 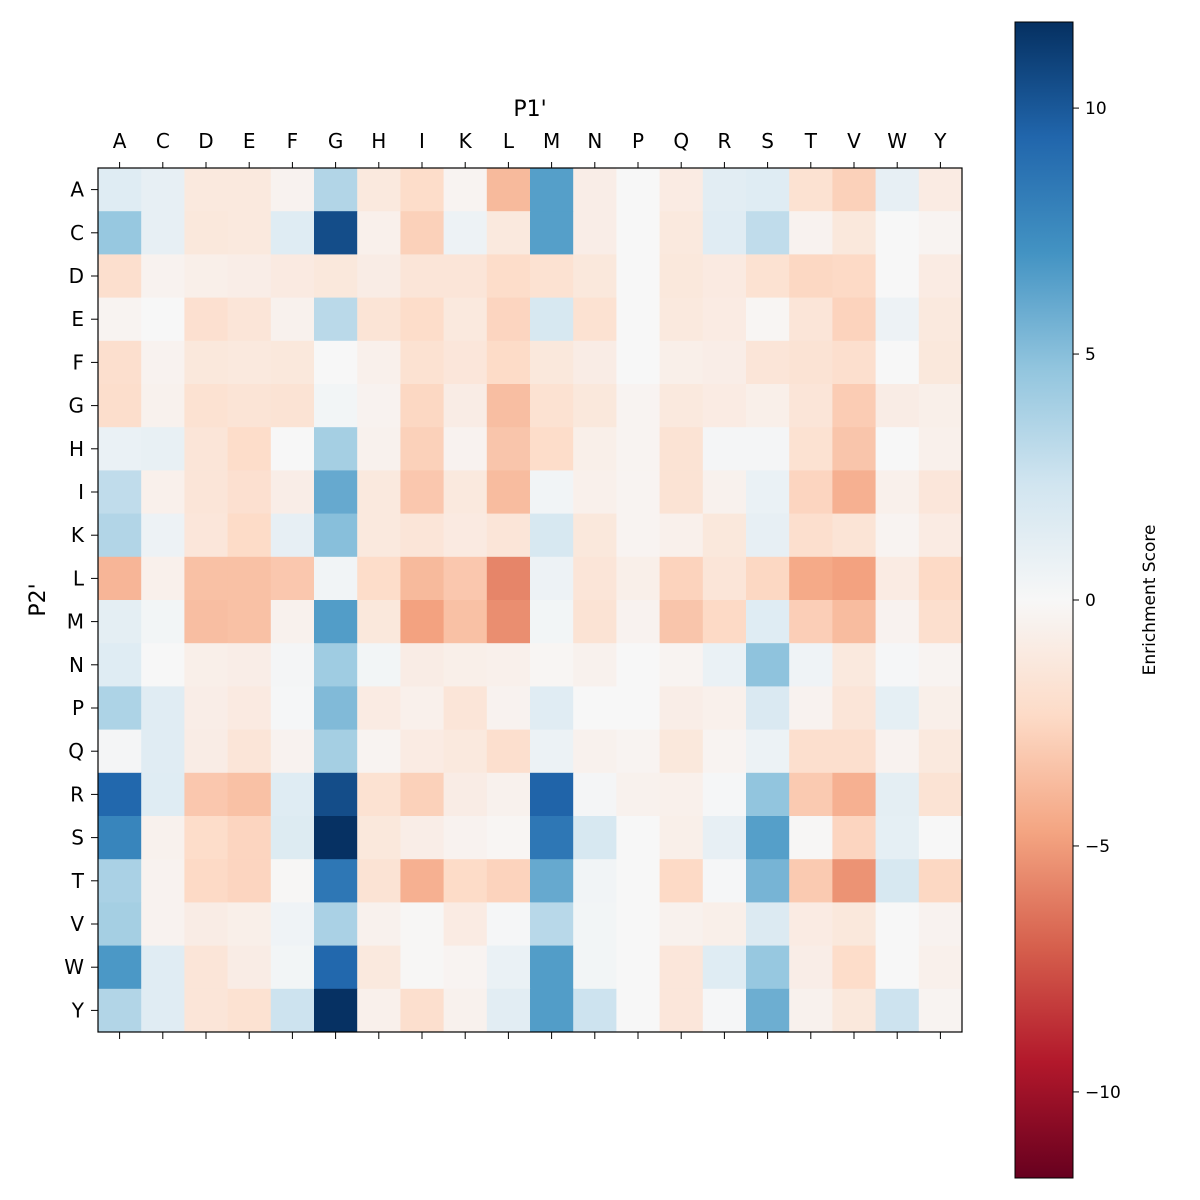 What do you see at coordinates (466, 141) in the screenshot?
I see `x-tick-label: K` at bounding box center [466, 141].